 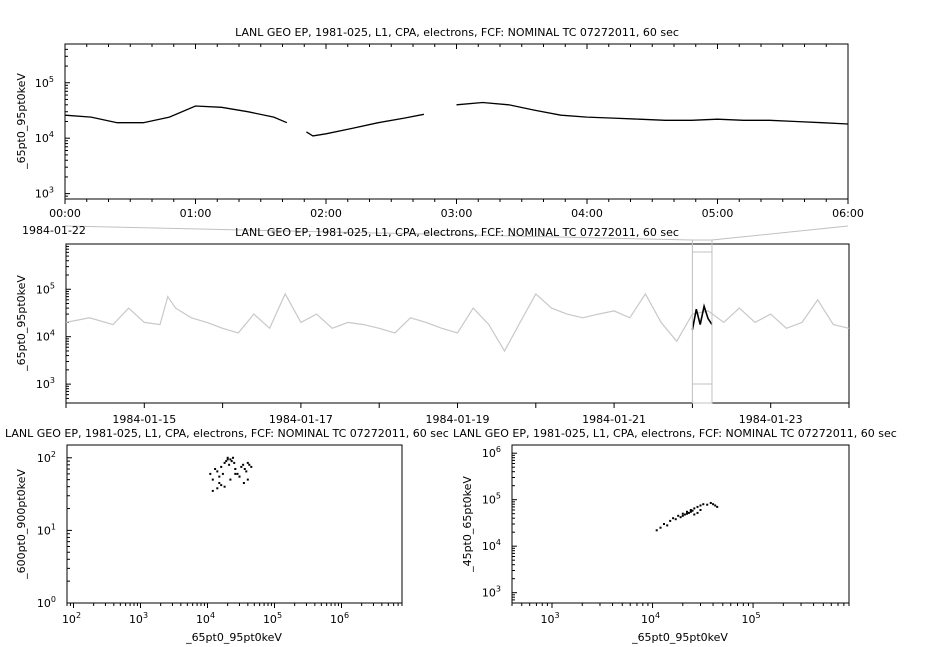 I want to click on panel1-xtick-label: 03:00, so click(x=457, y=213).